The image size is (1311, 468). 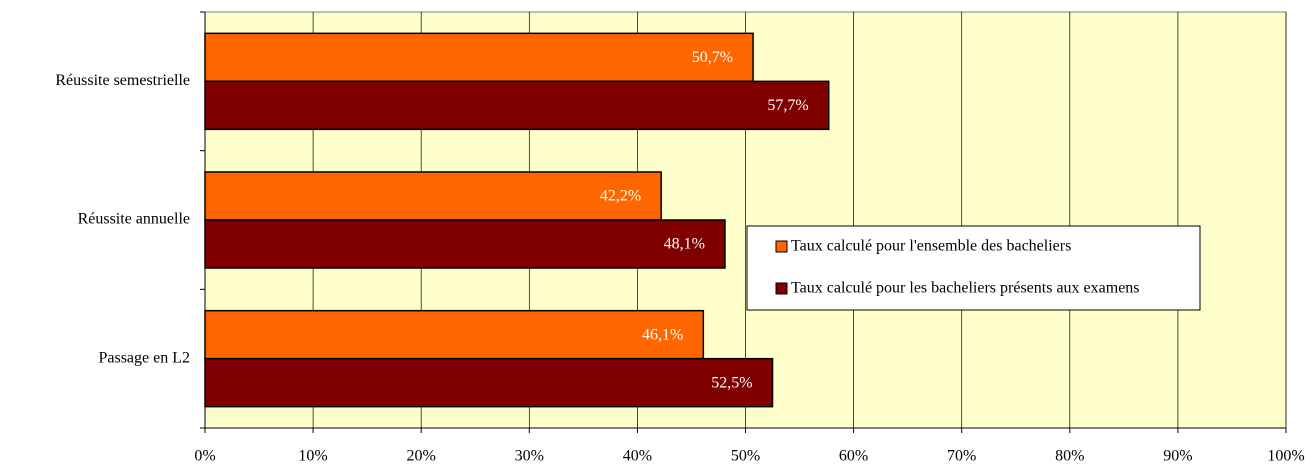 I want to click on x-tick-label: 10%, so click(x=312, y=456).